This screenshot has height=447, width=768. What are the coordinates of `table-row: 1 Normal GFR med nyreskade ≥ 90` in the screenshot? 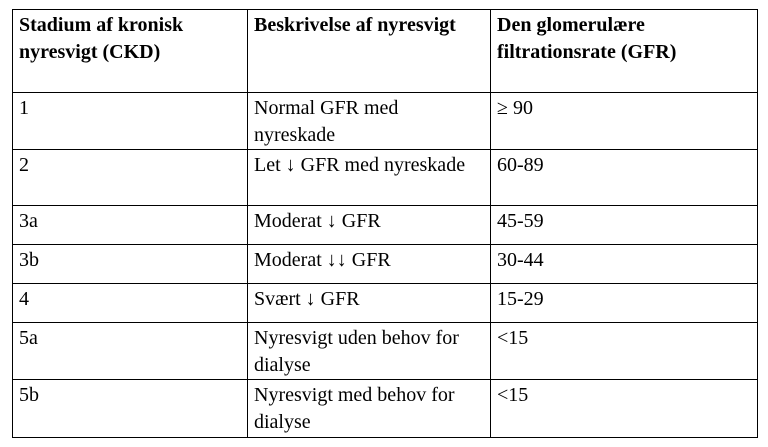 It's located at (385, 121).